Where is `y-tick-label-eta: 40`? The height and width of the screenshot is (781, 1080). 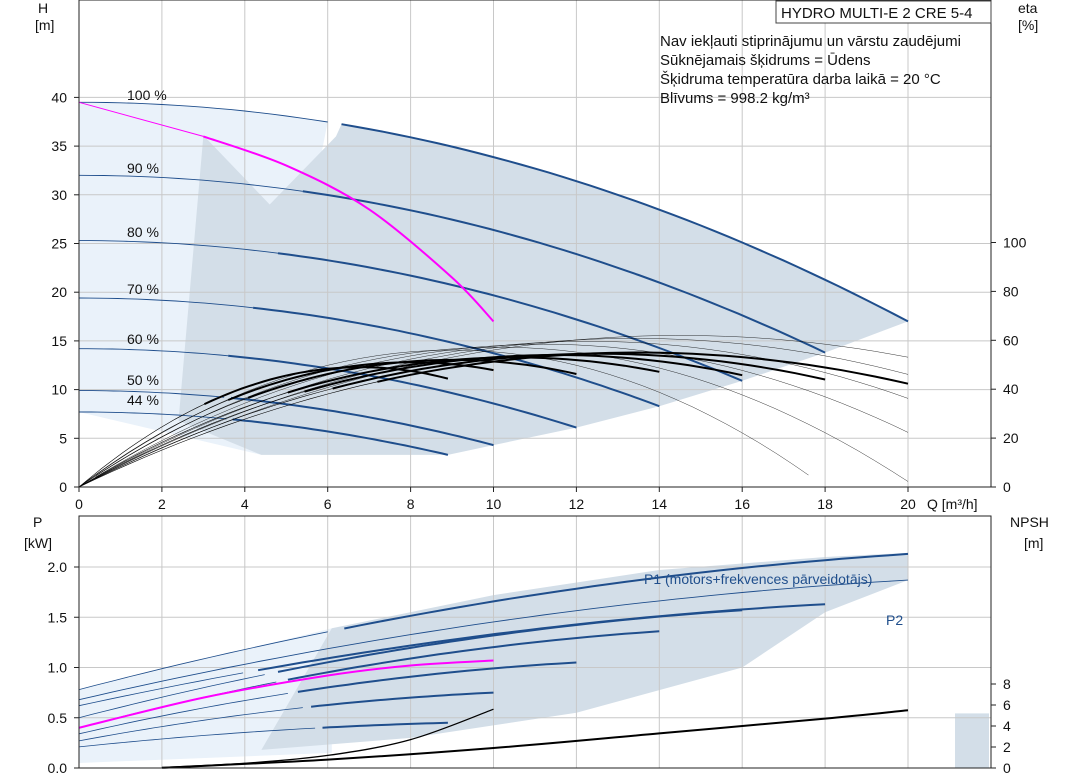
y-tick-label-eta: 40 is located at coordinates (1011, 389).